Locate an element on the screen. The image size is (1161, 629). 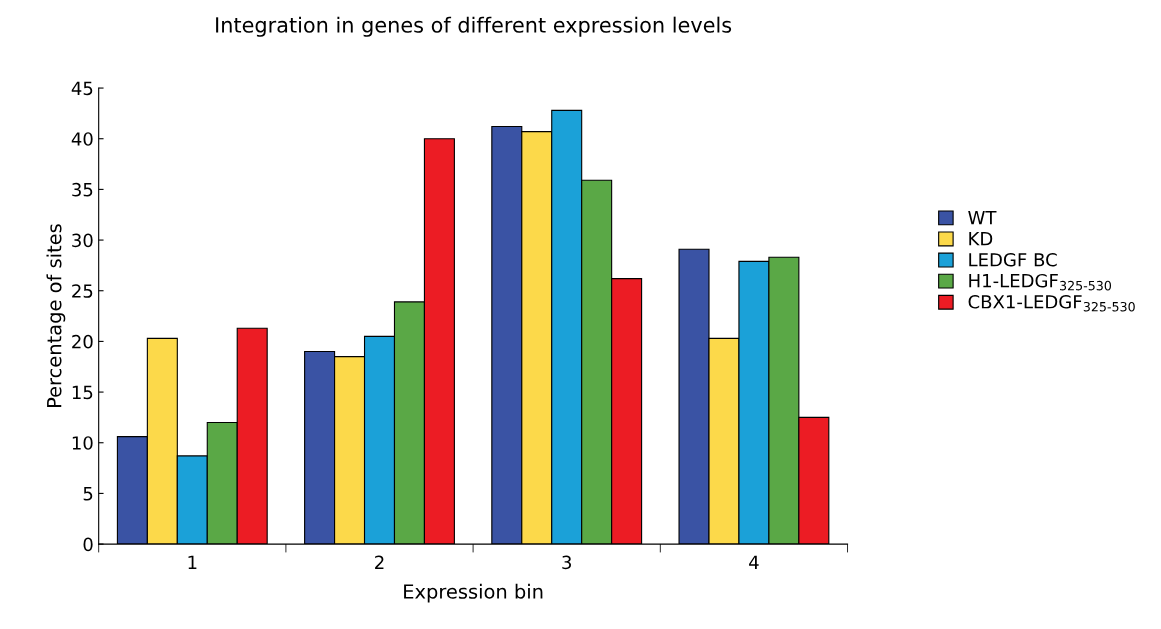
y-tick-label: 30 is located at coordinates (82, 240).